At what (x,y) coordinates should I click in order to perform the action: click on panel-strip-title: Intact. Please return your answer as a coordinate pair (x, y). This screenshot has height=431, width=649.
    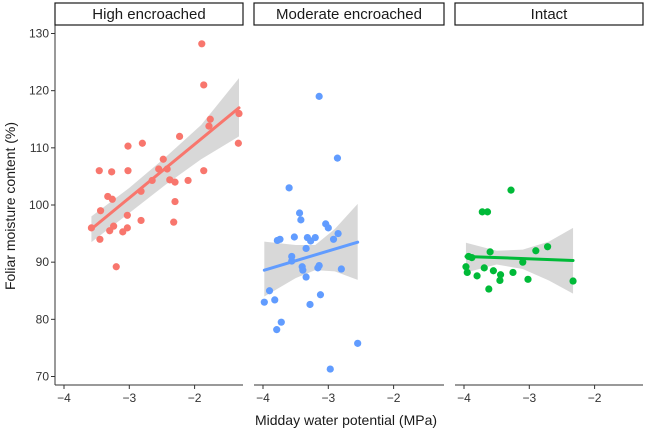
    Looking at the image, I should click on (550, 14).